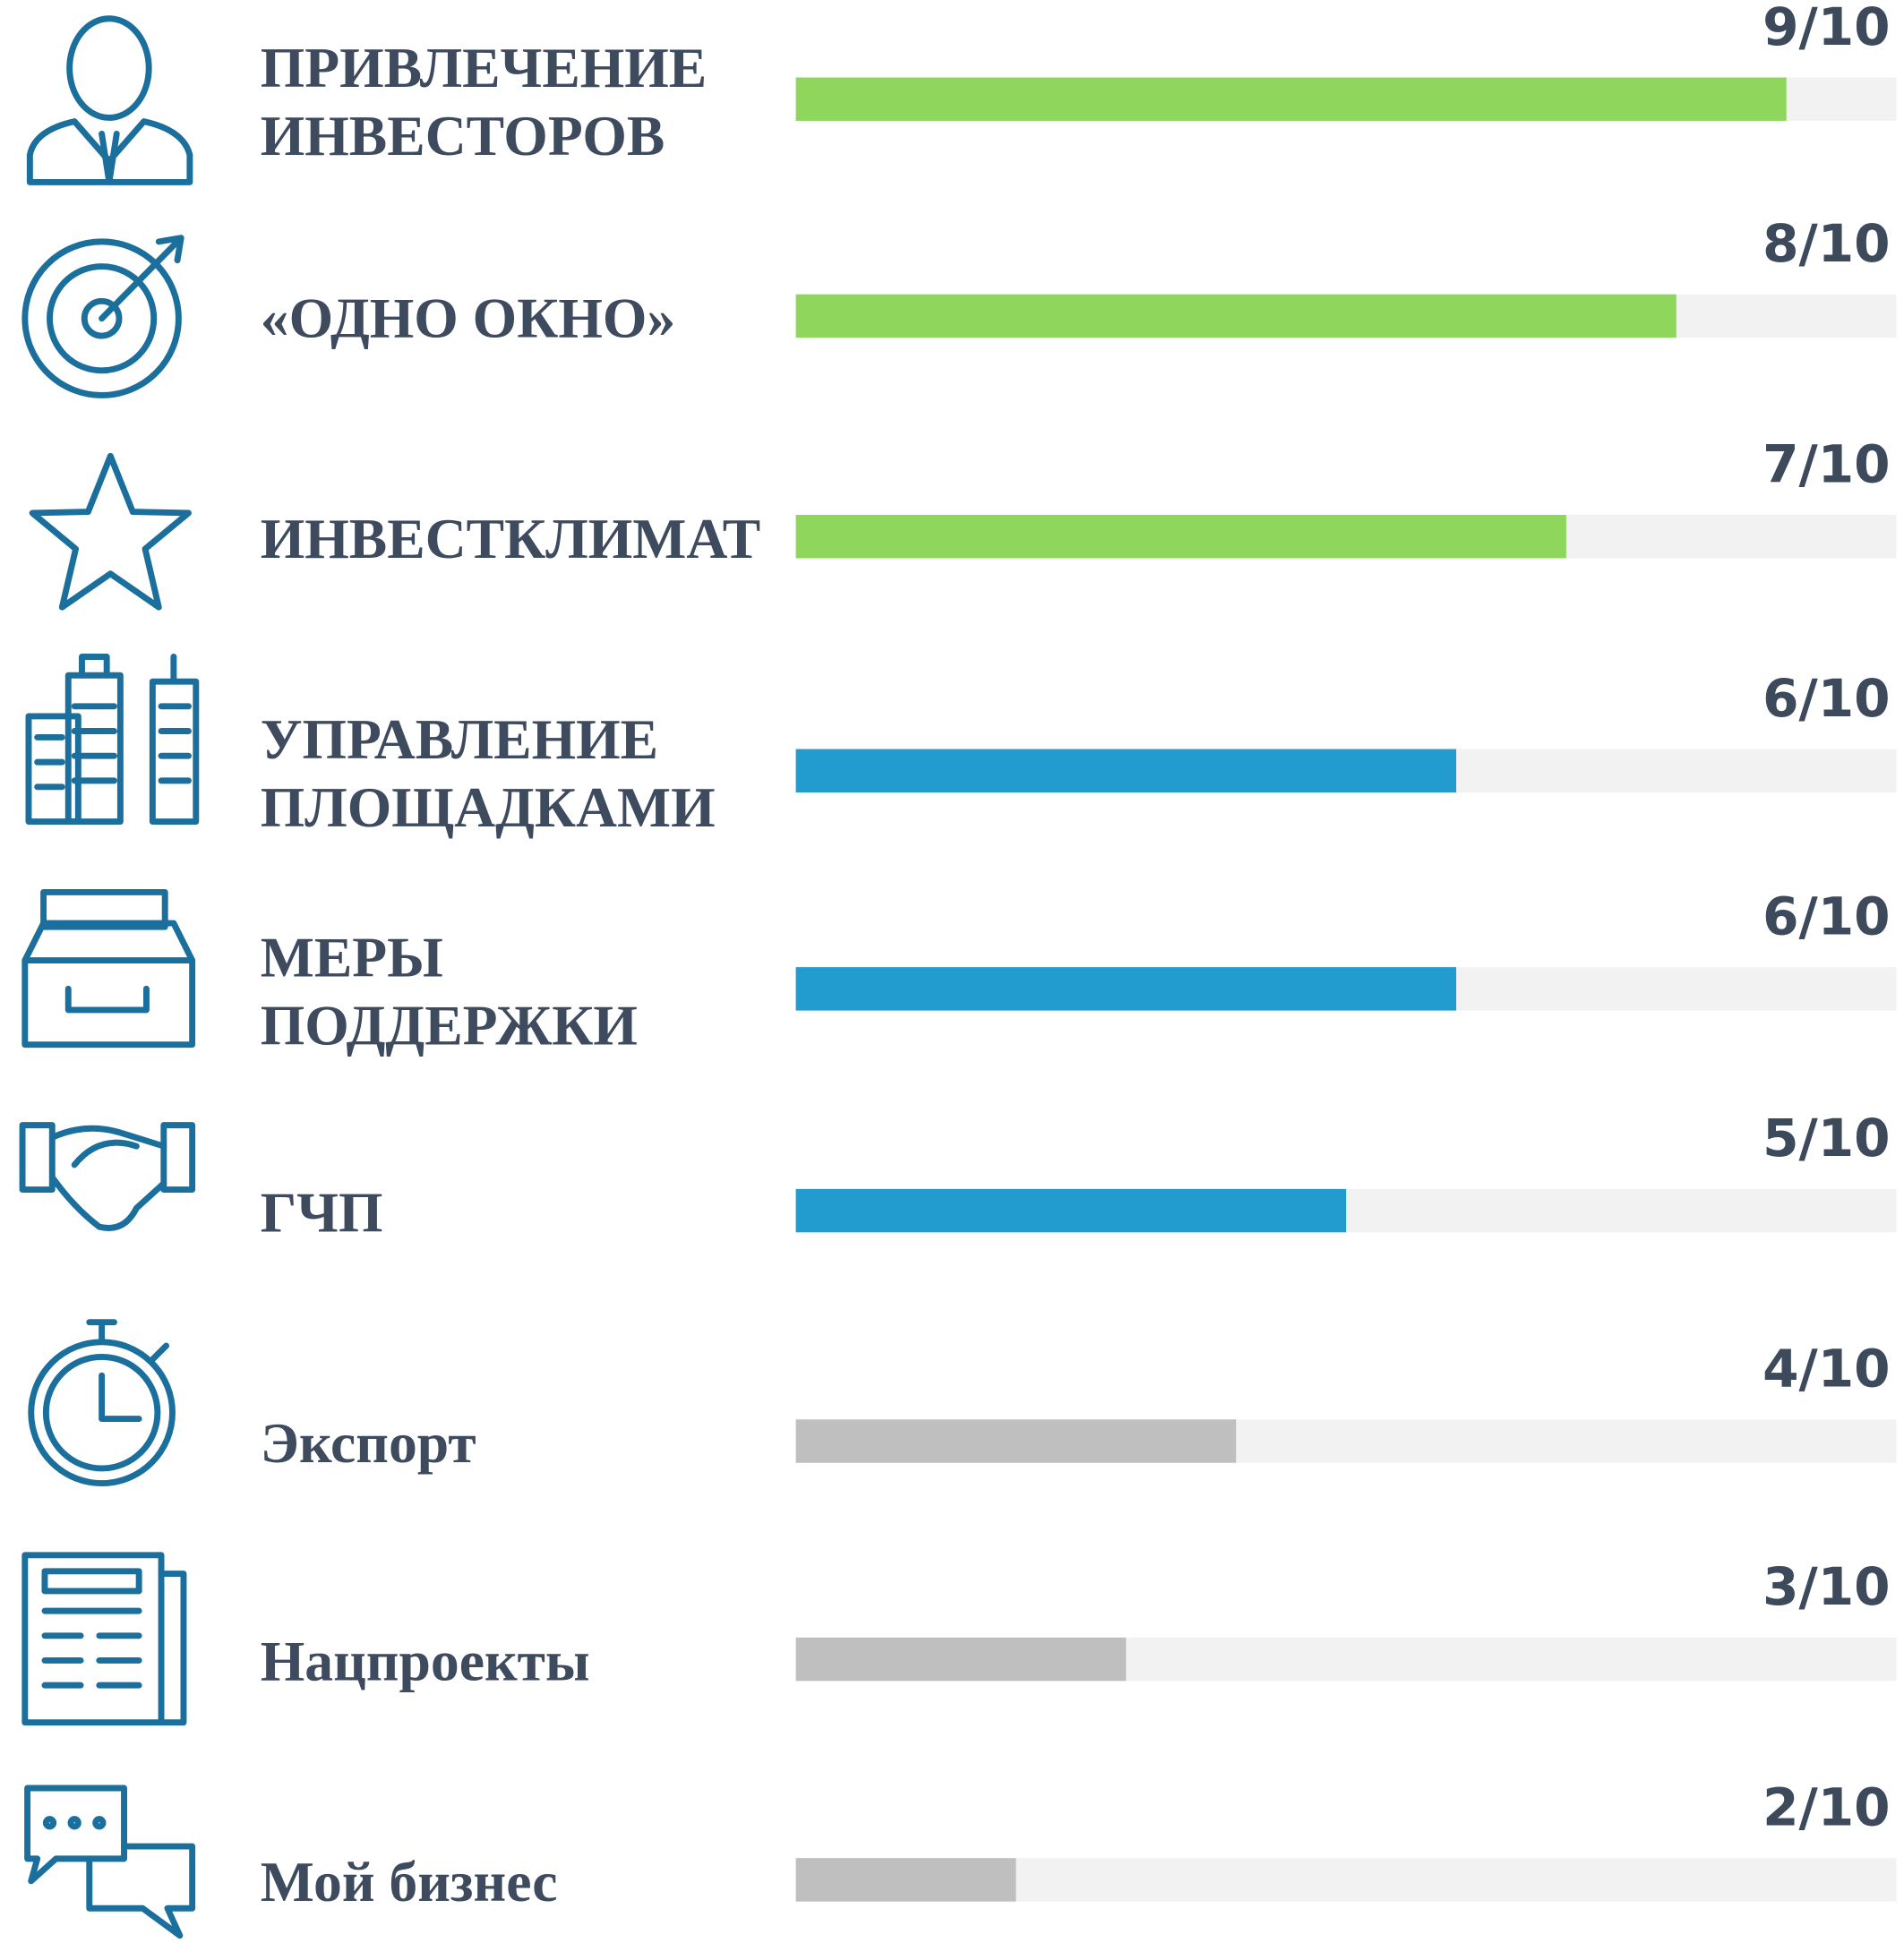 The height and width of the screenshot is (1943, 1904). What do you see at coordinates (102, 317) in the screenshot?
I see `icon-target` at bounding box center [102, 317].